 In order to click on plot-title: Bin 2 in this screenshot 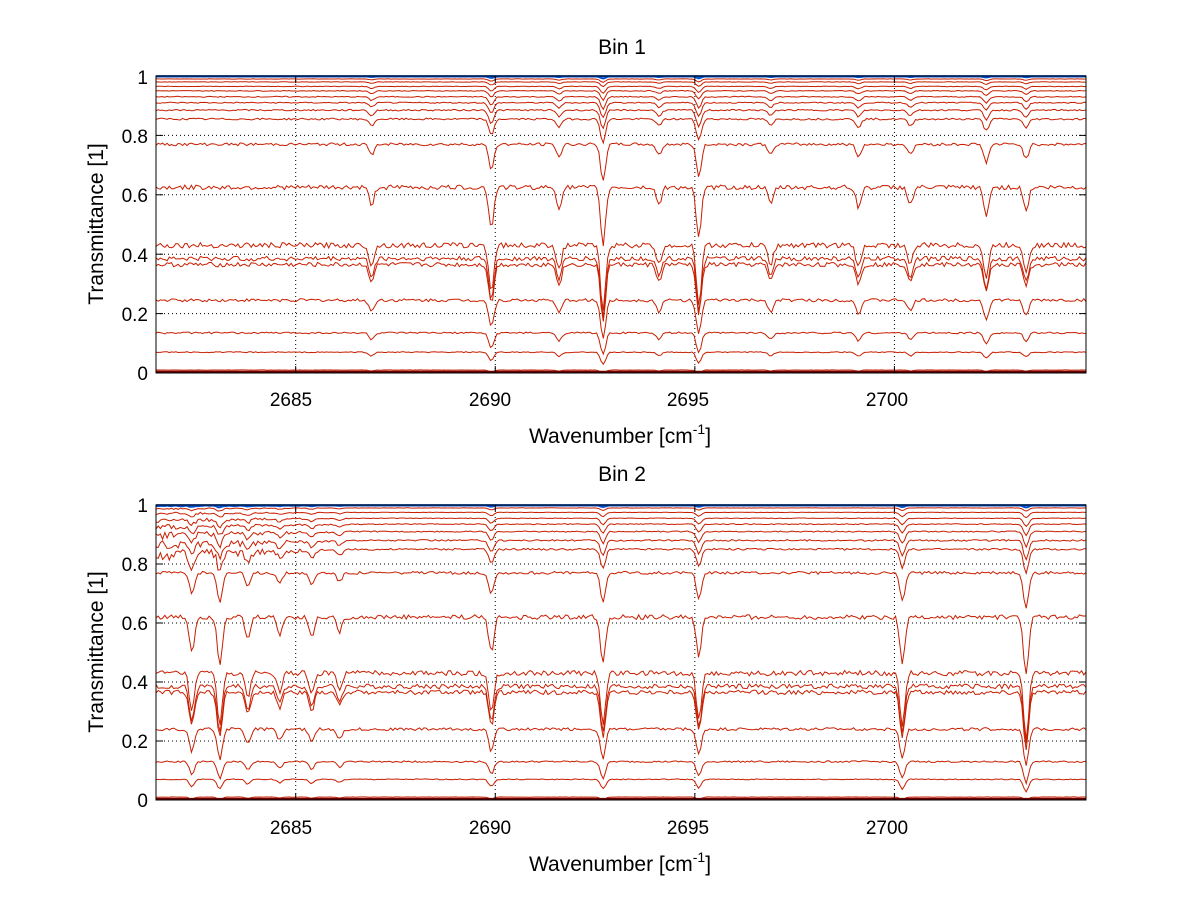, I will do `click(622, 474)`.